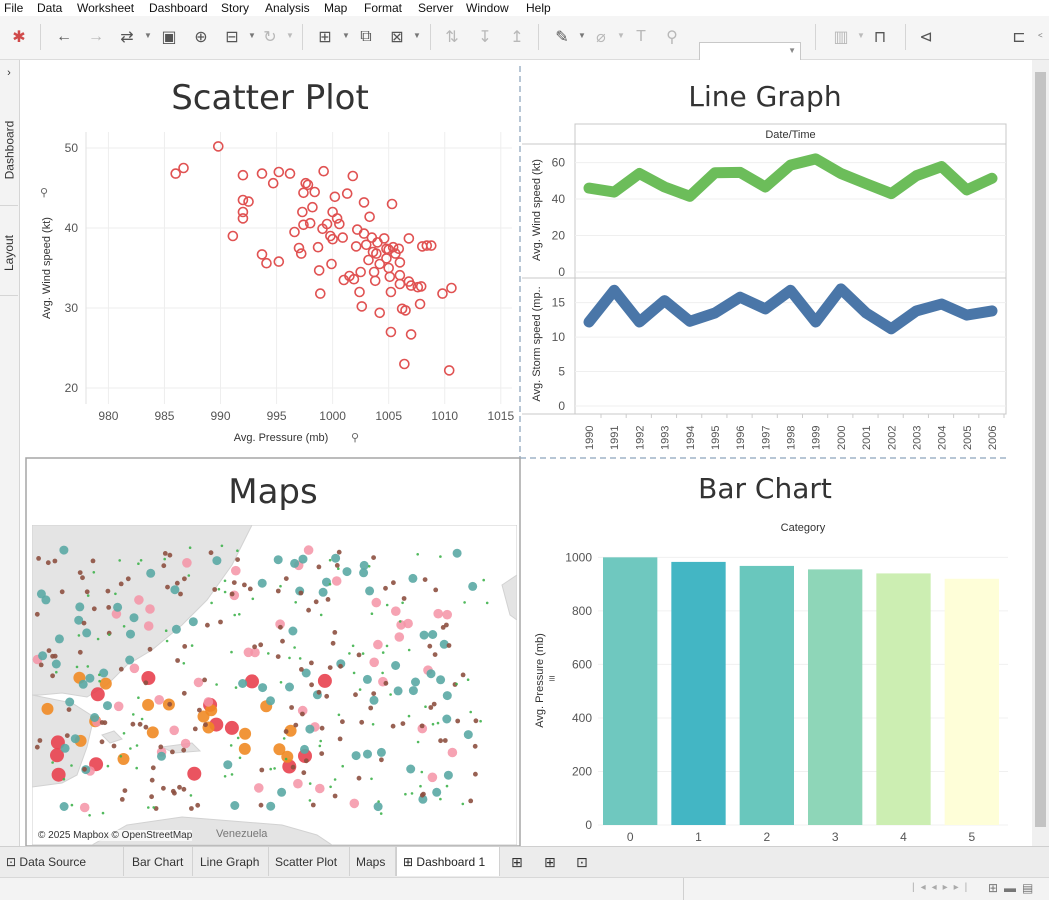 The image size is (1049, 900). I want to click on presentation-icon: ⊓, so click(880, 37).